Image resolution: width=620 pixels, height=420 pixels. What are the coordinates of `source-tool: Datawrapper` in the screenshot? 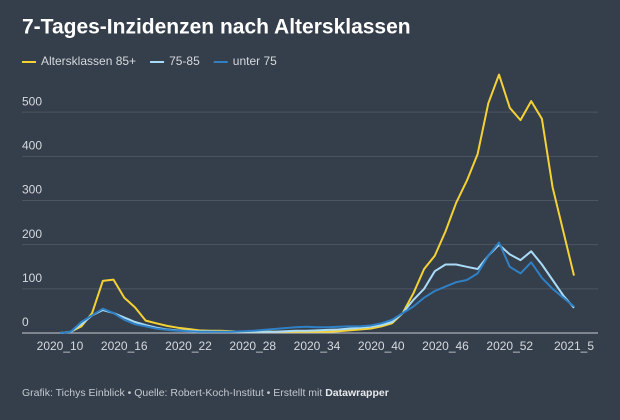 It's located at (357, 393).